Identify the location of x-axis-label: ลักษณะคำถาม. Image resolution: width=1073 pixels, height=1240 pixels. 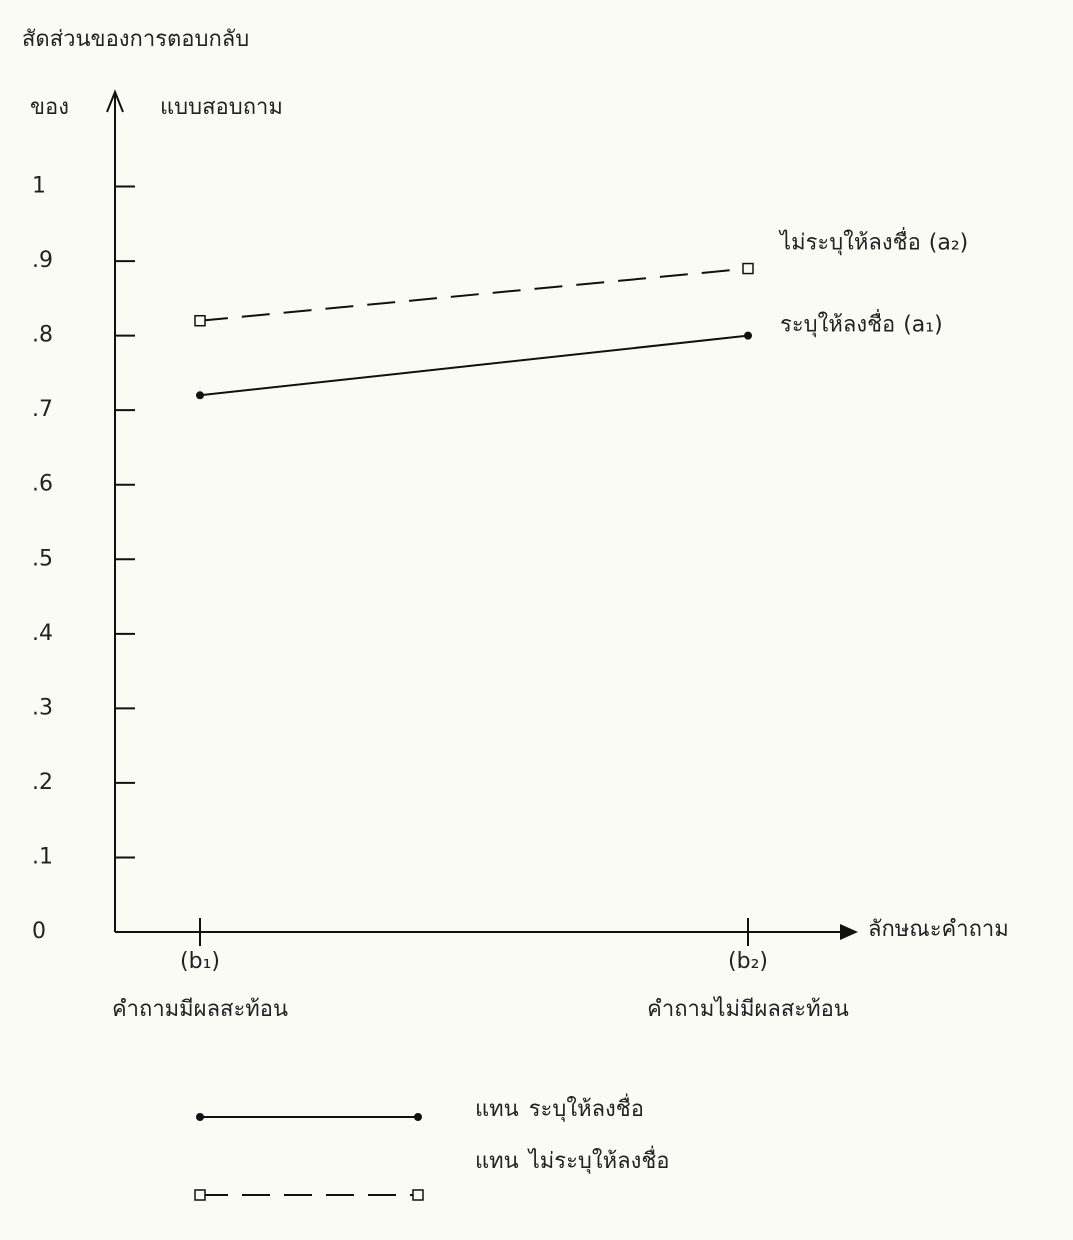
(938, 929).